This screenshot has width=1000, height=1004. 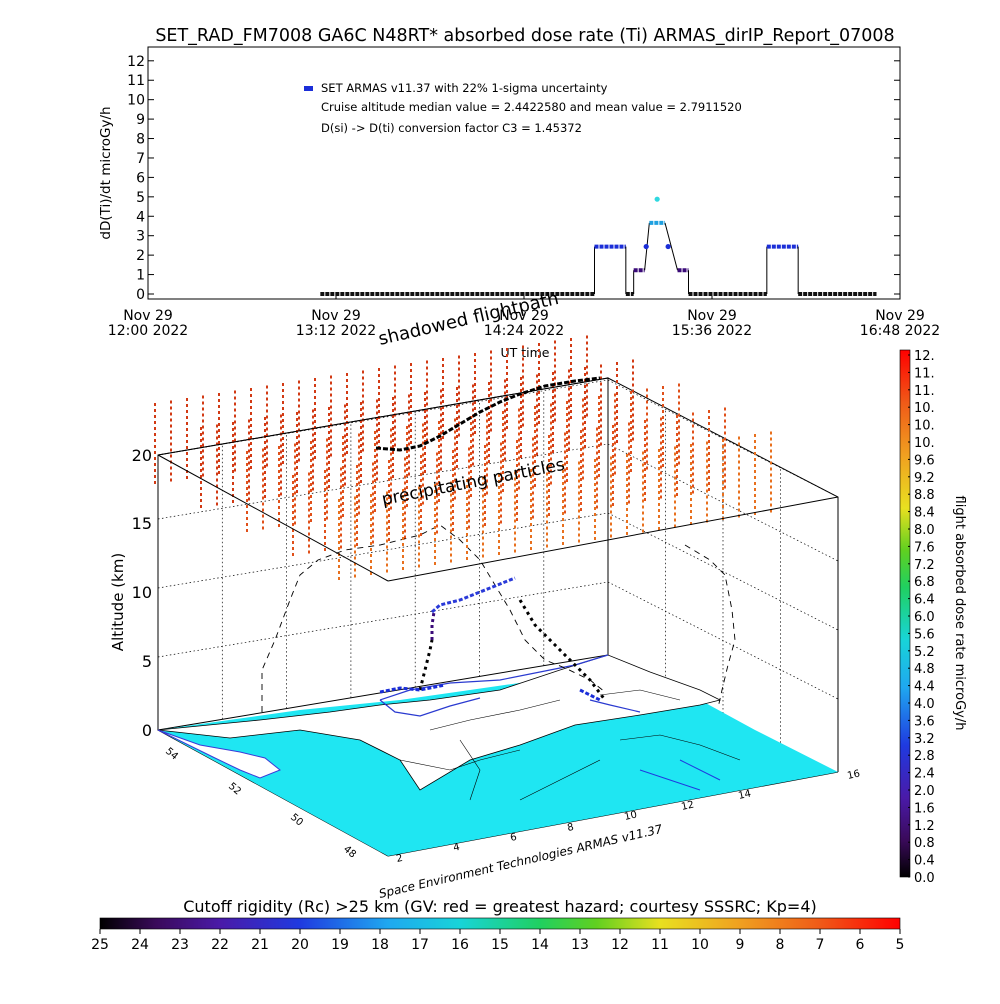 What do you see at coordinates (473, 595) in the screenshot?
I see `track-cruise` at bounding box center [473, 595].